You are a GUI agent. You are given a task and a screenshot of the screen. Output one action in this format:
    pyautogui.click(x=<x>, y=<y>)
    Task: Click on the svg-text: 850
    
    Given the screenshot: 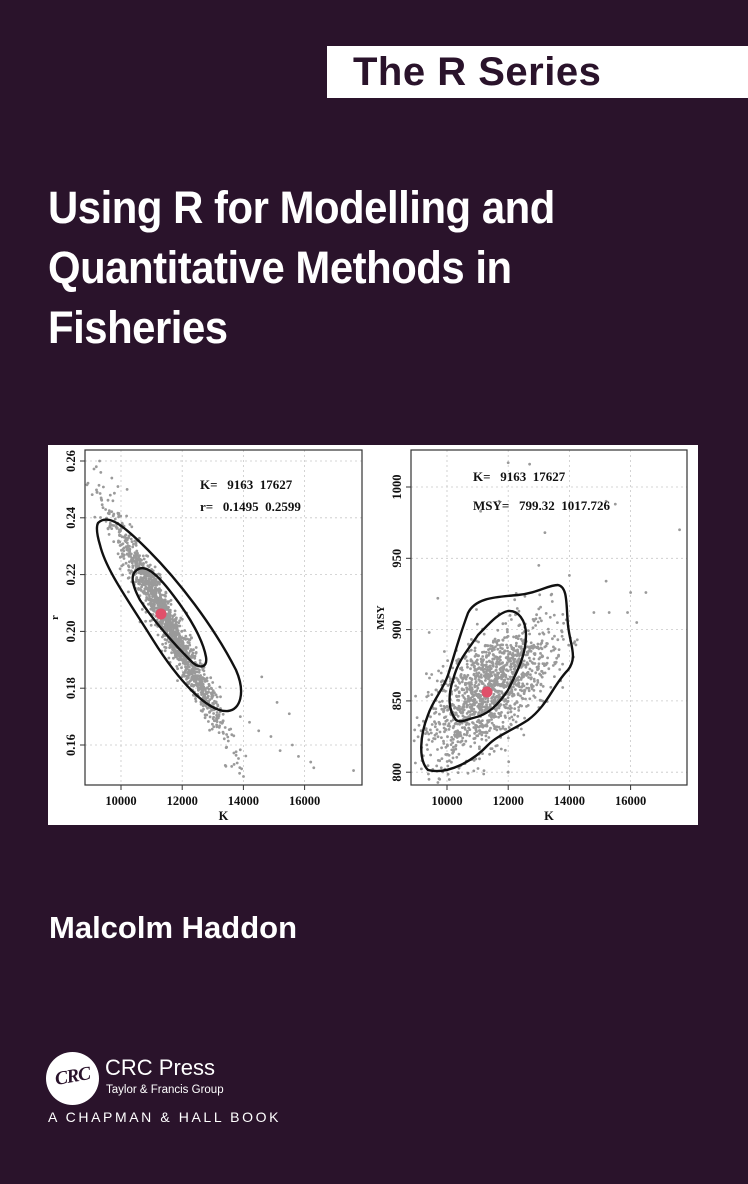 What is the action you would take?
    pyautogui.click(x=397, y=701)
    